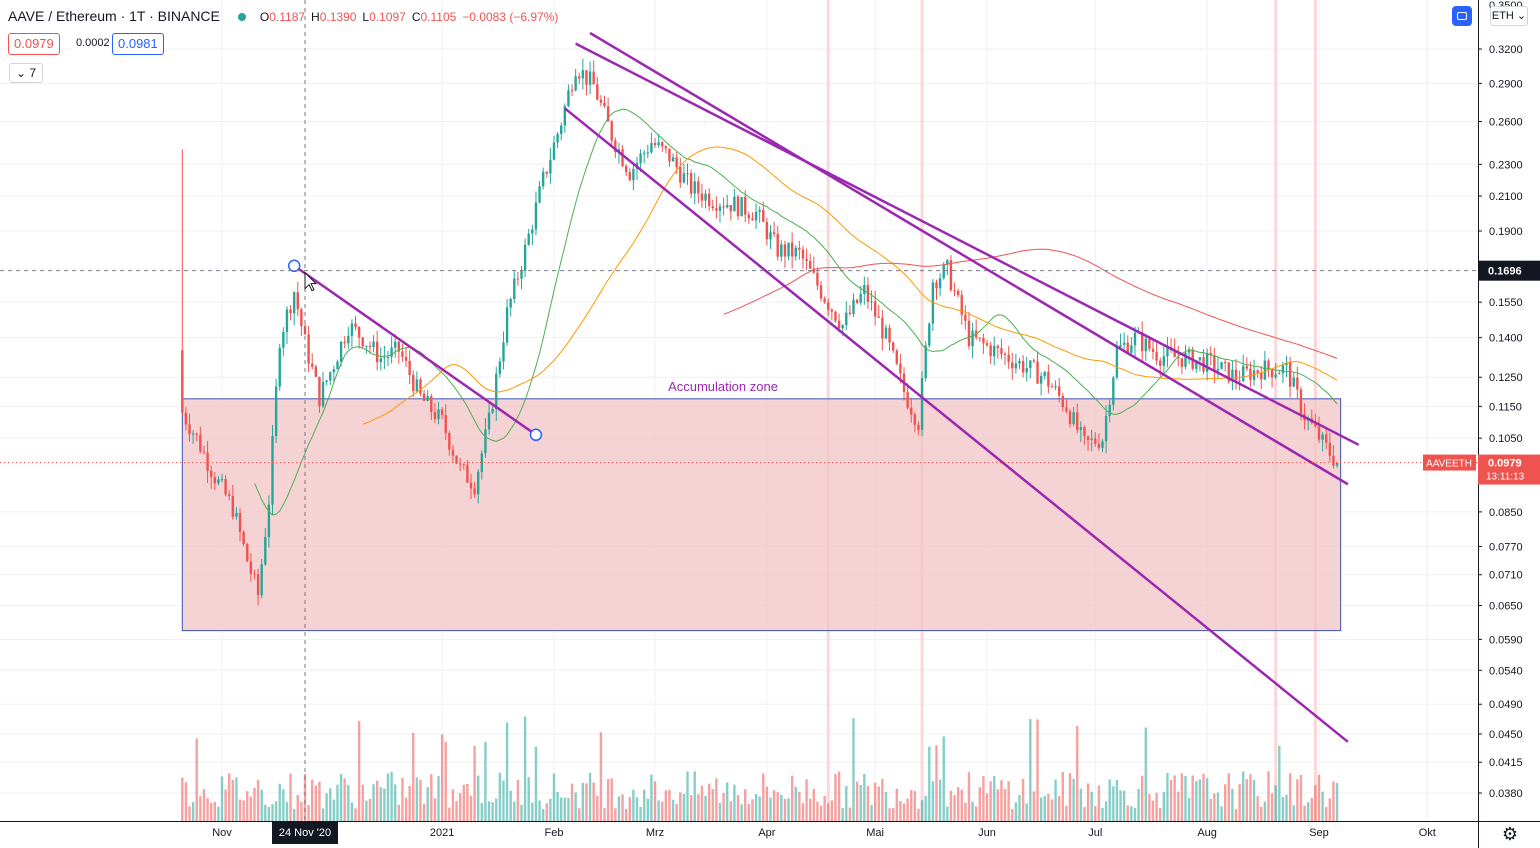  I want to click on gear-icon: ⚙, so click(1510, 834).